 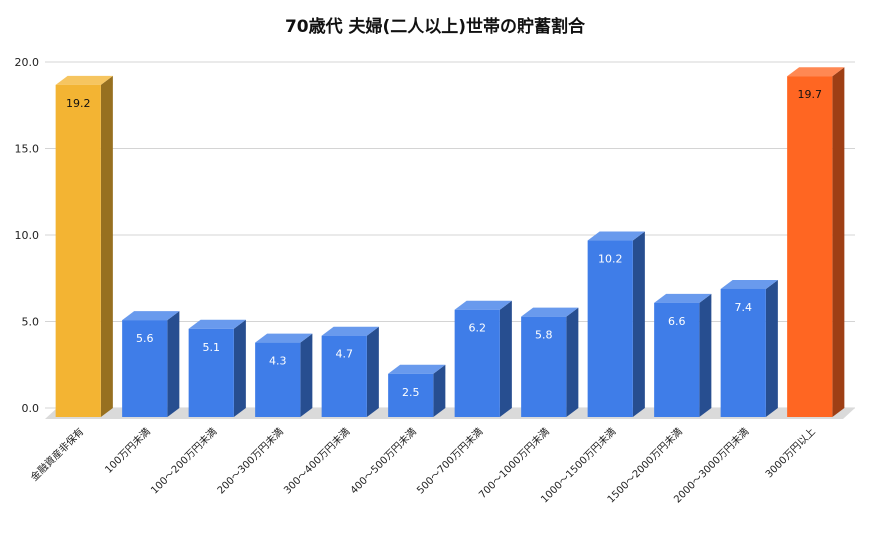 What do you see at coordinates (128, 451) in the screenshot?
I see `x-tick-label: 100万円未満` at bounding box center [128, 451].